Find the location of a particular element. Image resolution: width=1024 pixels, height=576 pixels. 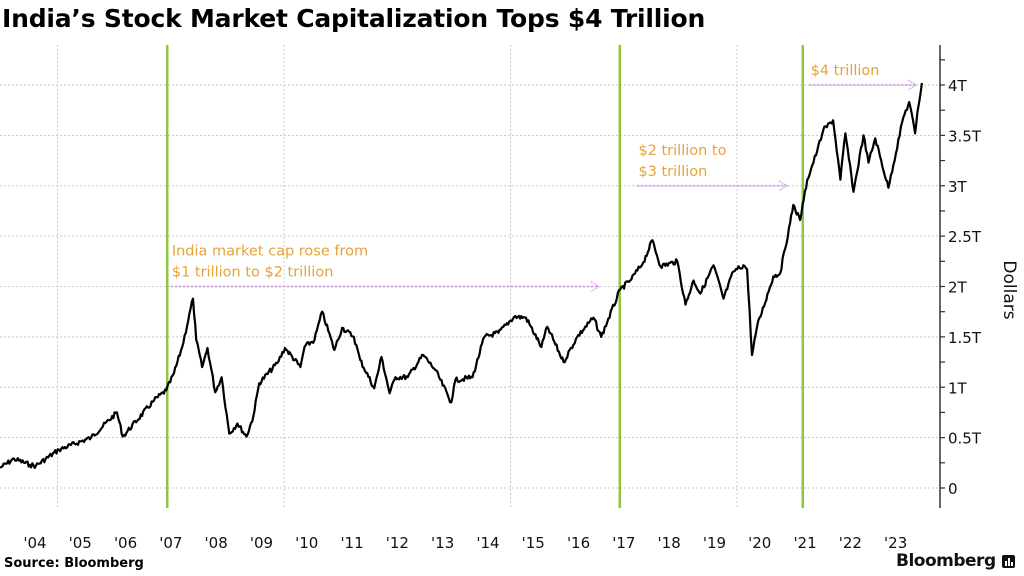

x-tick-label: '12 is located at coordinates (397, 543).